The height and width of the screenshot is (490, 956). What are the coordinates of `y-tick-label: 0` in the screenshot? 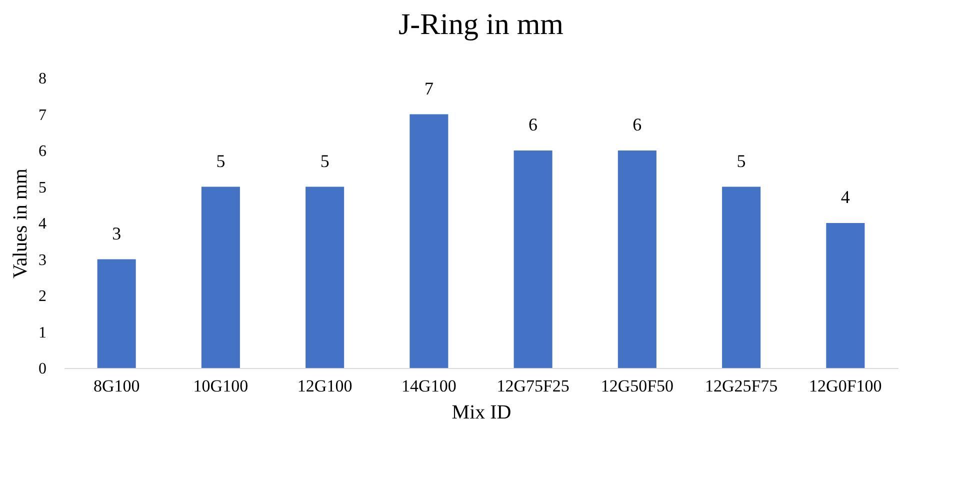 It's located at (42, 369).